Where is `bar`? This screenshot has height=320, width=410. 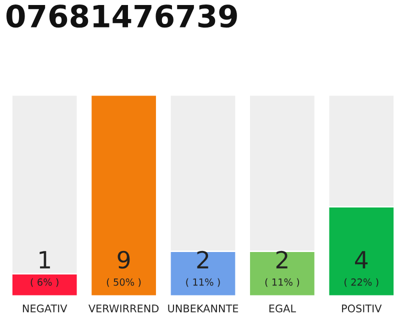 bar is located at coordinates (124, 195).